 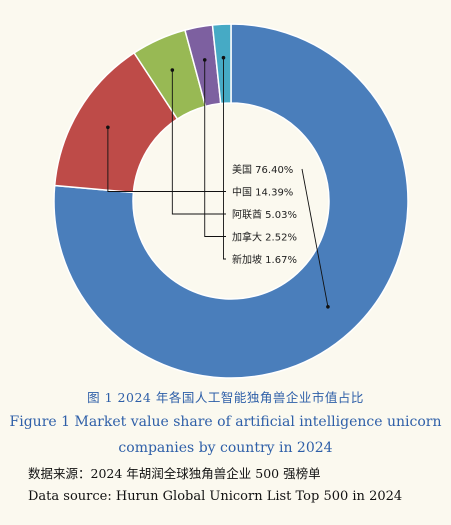 I want to click on data-label-1: 中国 14.39%, so click(x=262, y=192).